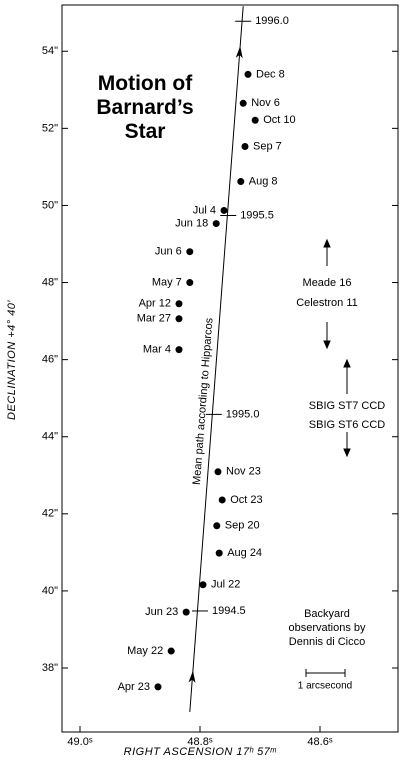 Image resolution: width=400 pixels, height=761 pixels. What do you see at coordinates (327, 628) in the screenshot?
I see `note: observations by` at bounding box center [327, 628].